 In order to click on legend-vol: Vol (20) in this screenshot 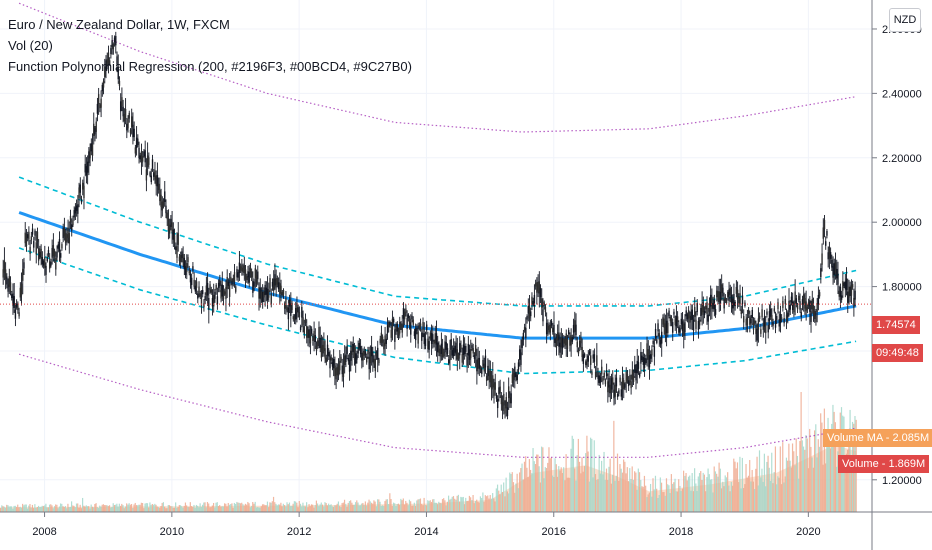, I will do `click(30, 45)`.